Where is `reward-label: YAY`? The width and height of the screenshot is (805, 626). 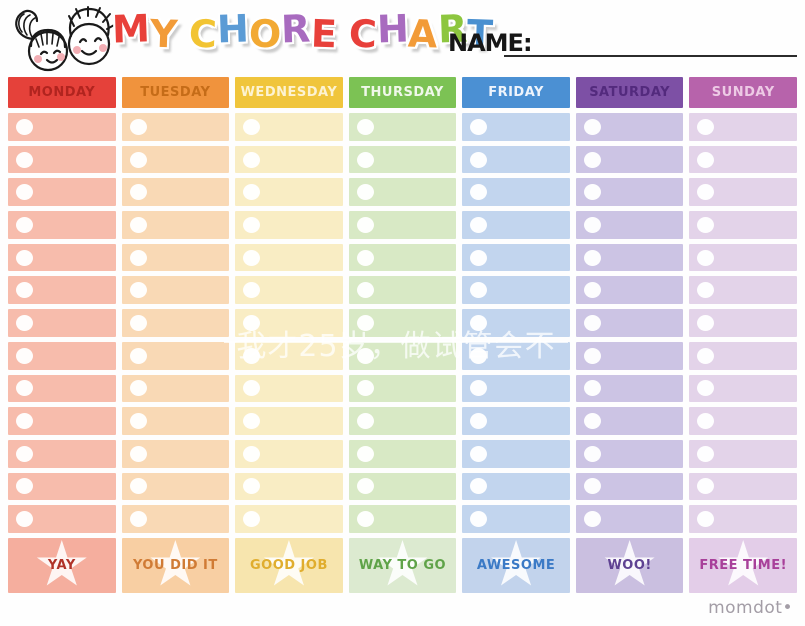
reward-label: YAY is located at coordinates (61, 565).